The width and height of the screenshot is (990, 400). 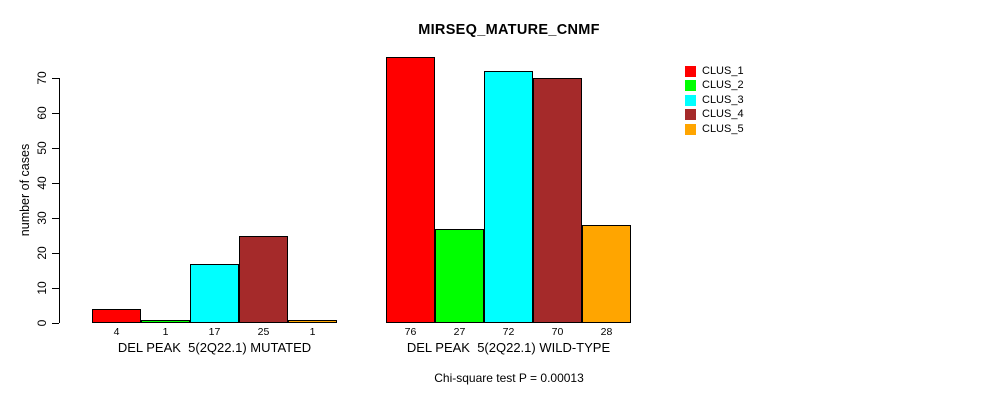 I want to click on legend-label: CLUS_1, so click(x=723, y=71).